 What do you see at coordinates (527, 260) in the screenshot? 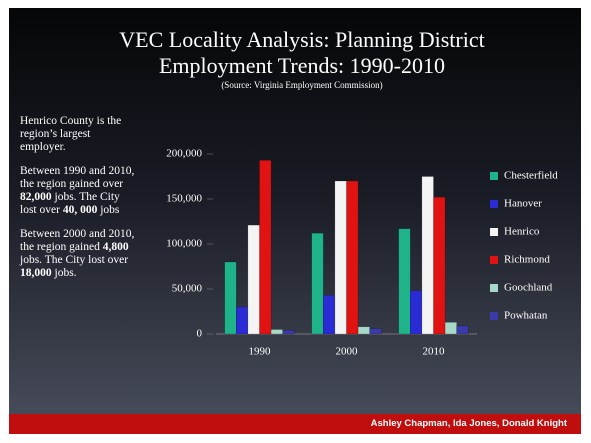
I see `legend-label: Richmond` at bounding box center [527, 260].